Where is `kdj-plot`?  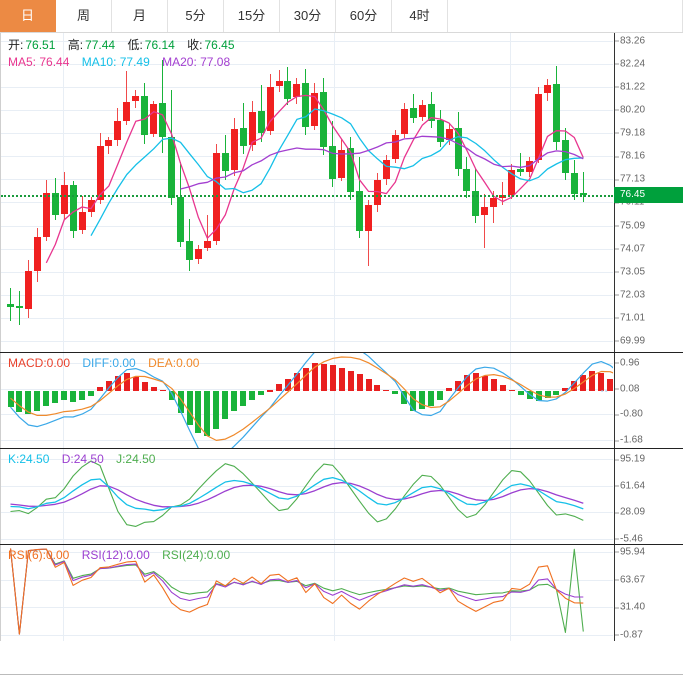 kdj-plot is located at coordinates (307, 496).